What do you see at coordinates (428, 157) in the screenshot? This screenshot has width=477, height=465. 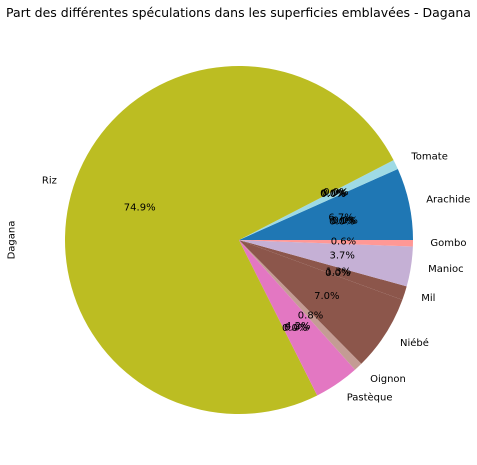 I see `slice-label-tomate: Tomate` at bounding box center [428, 157].